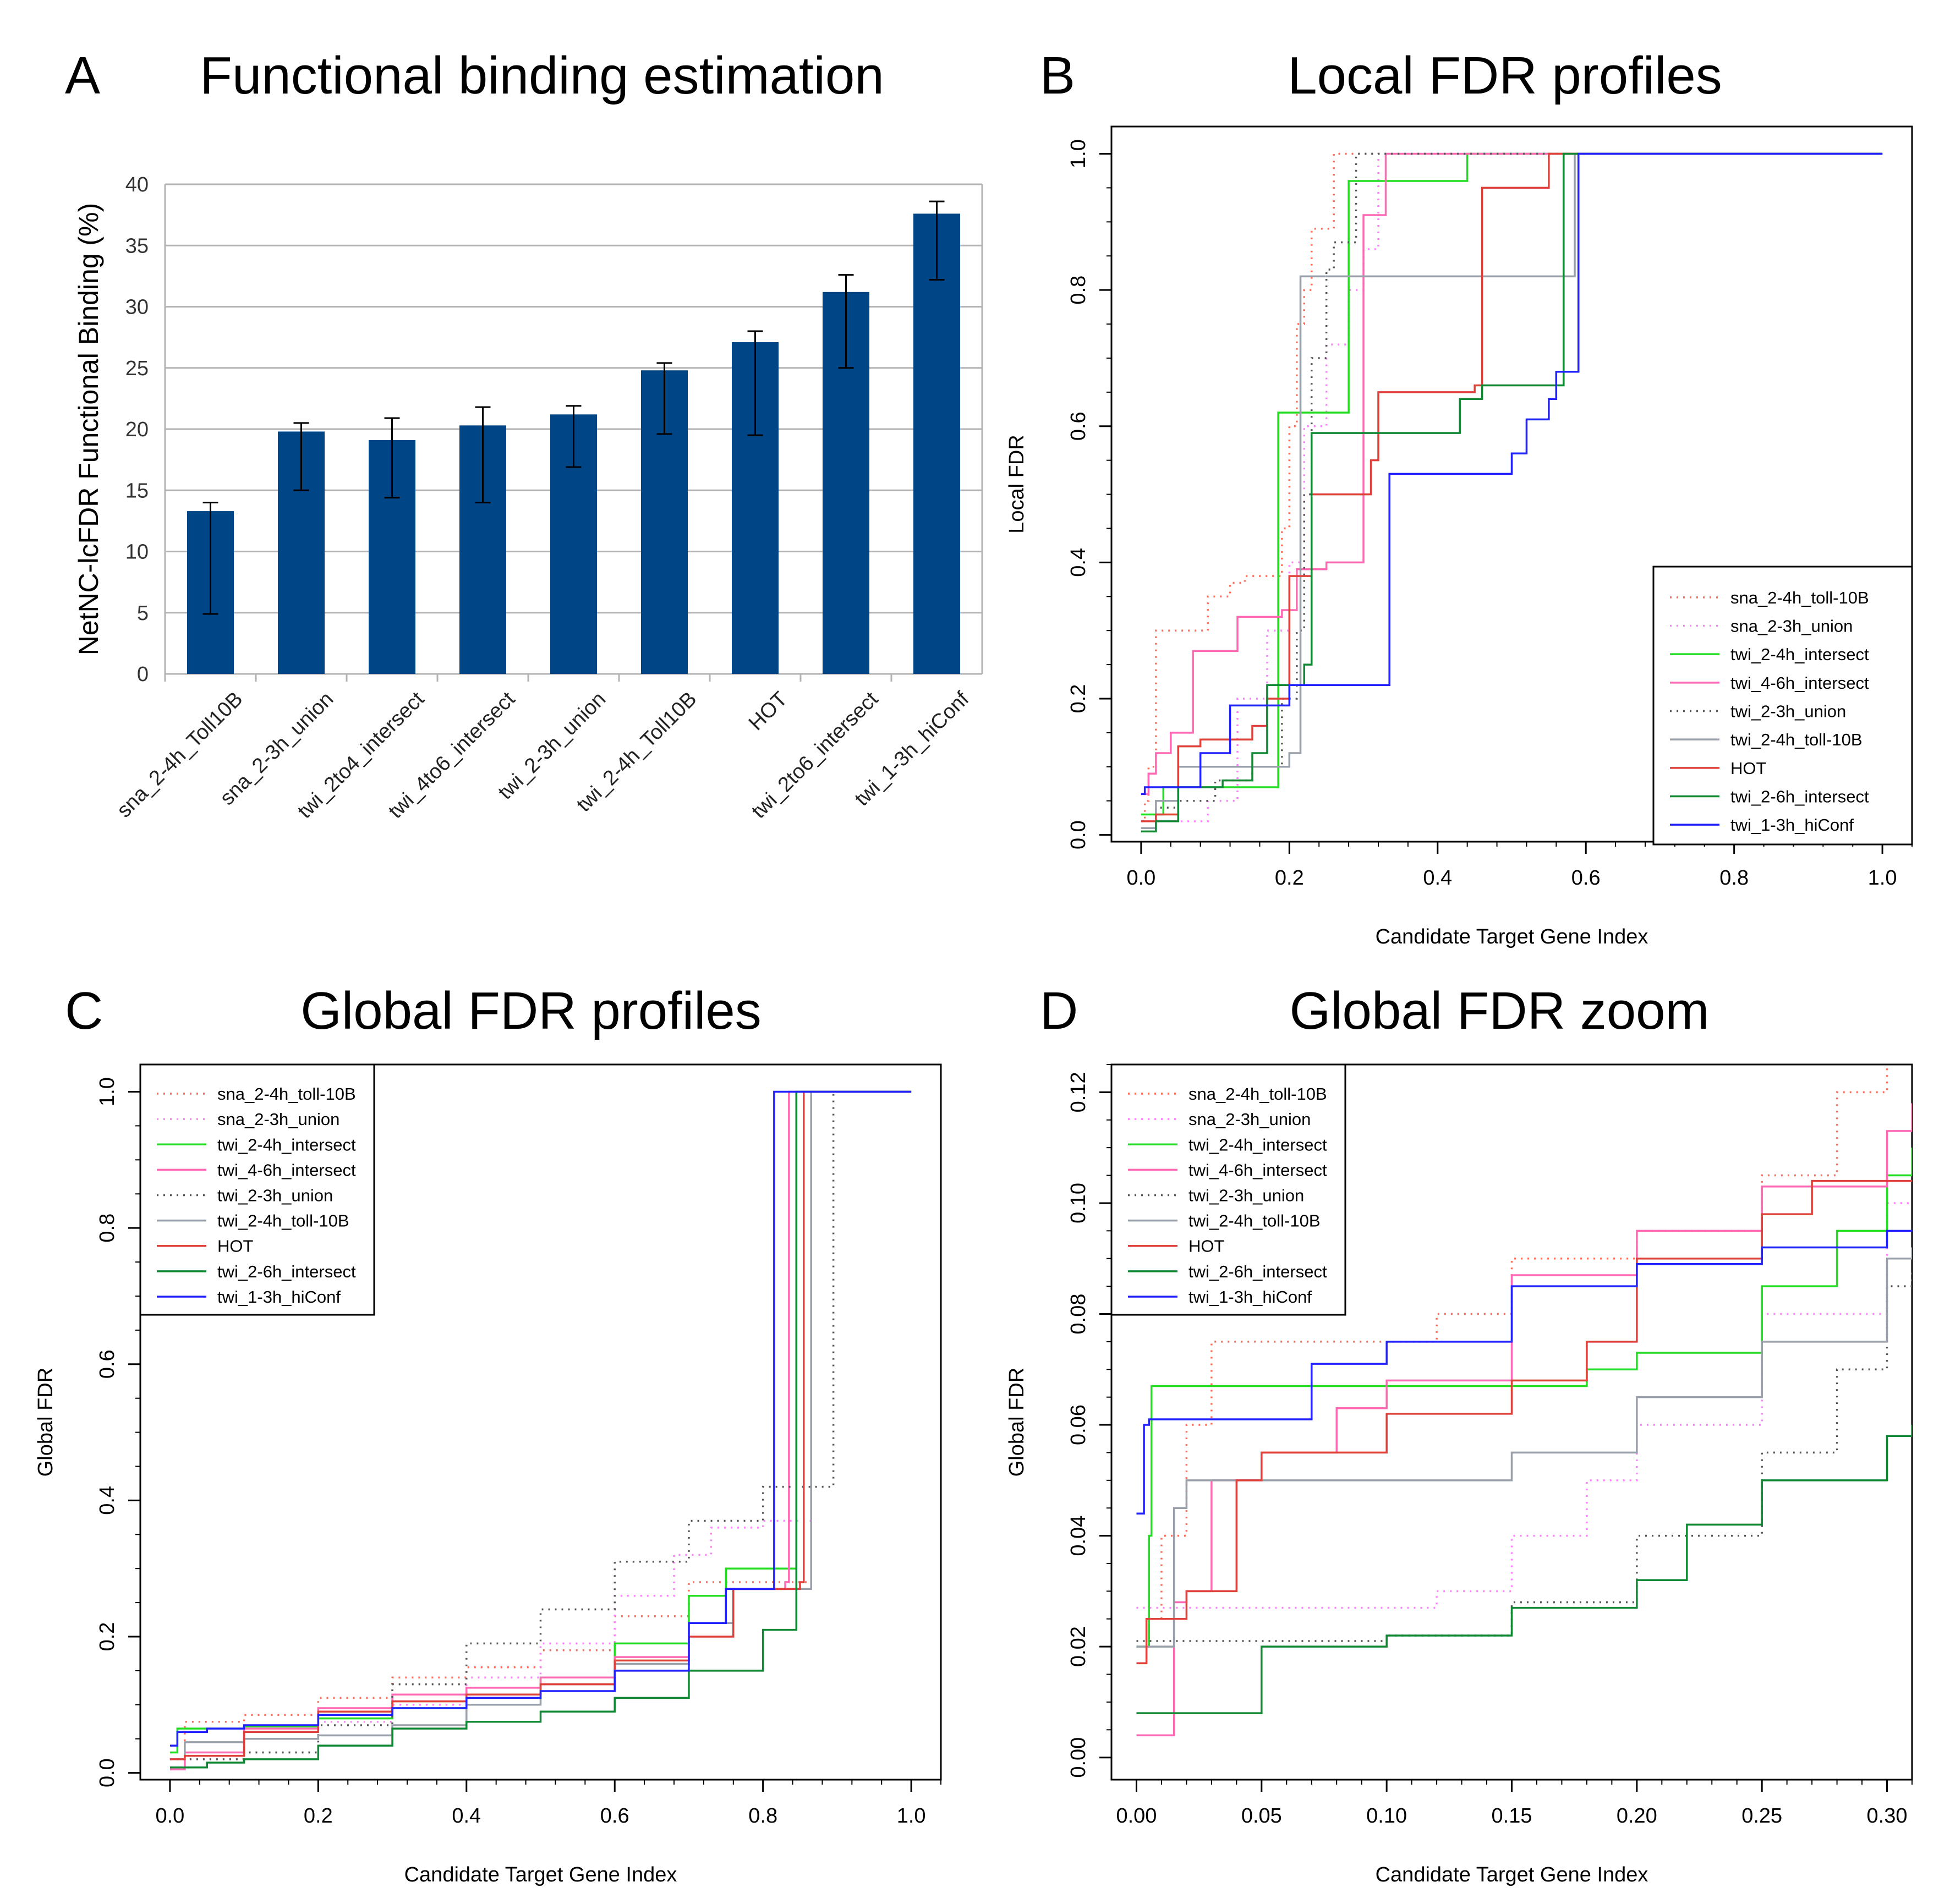 This screenshot has width=1950, height=1904. I want to click on x-tick-label: 0.6, so click(614, 1816).